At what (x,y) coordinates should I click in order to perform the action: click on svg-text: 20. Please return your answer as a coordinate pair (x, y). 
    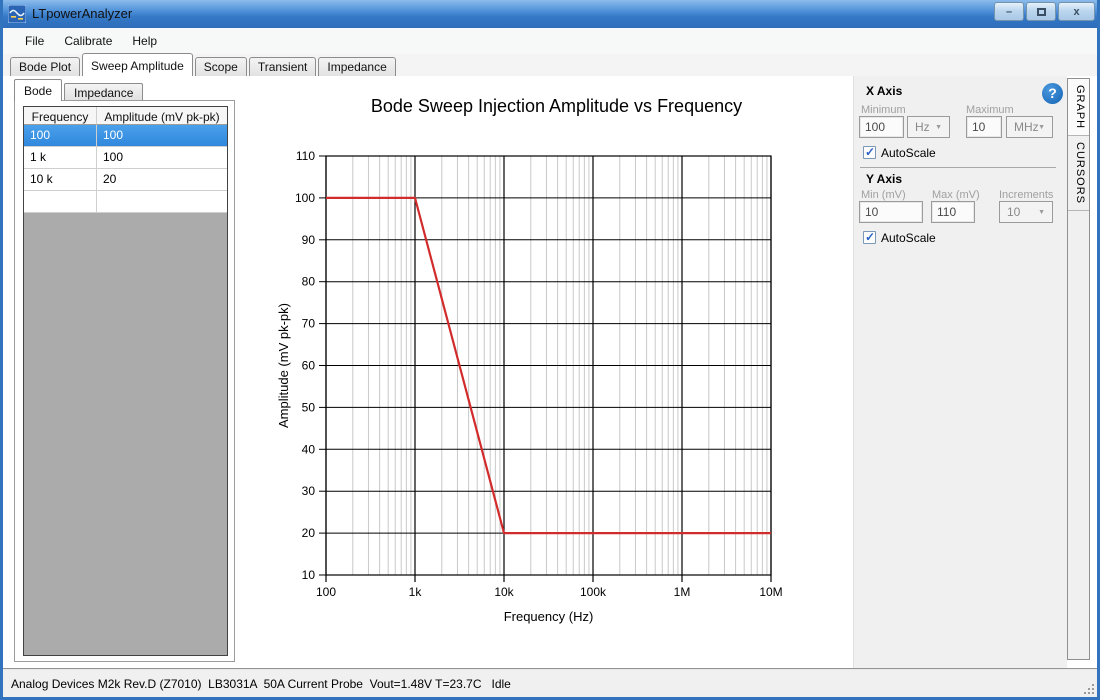
    Looking at the image, I should click on (309, 533).